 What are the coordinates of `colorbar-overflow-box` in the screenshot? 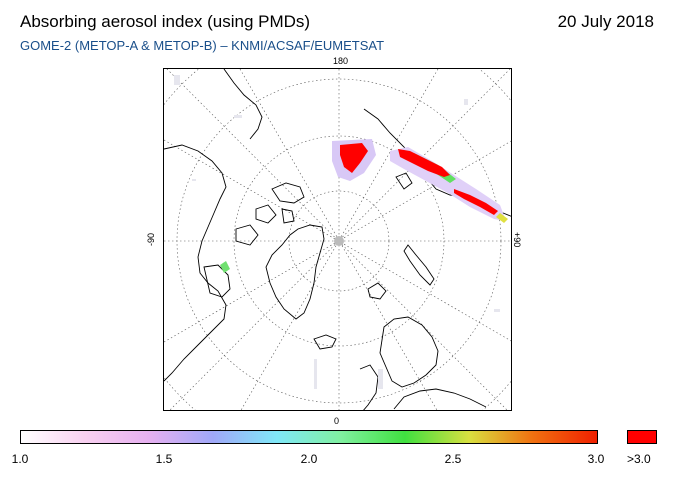 It's located at (642, 437).